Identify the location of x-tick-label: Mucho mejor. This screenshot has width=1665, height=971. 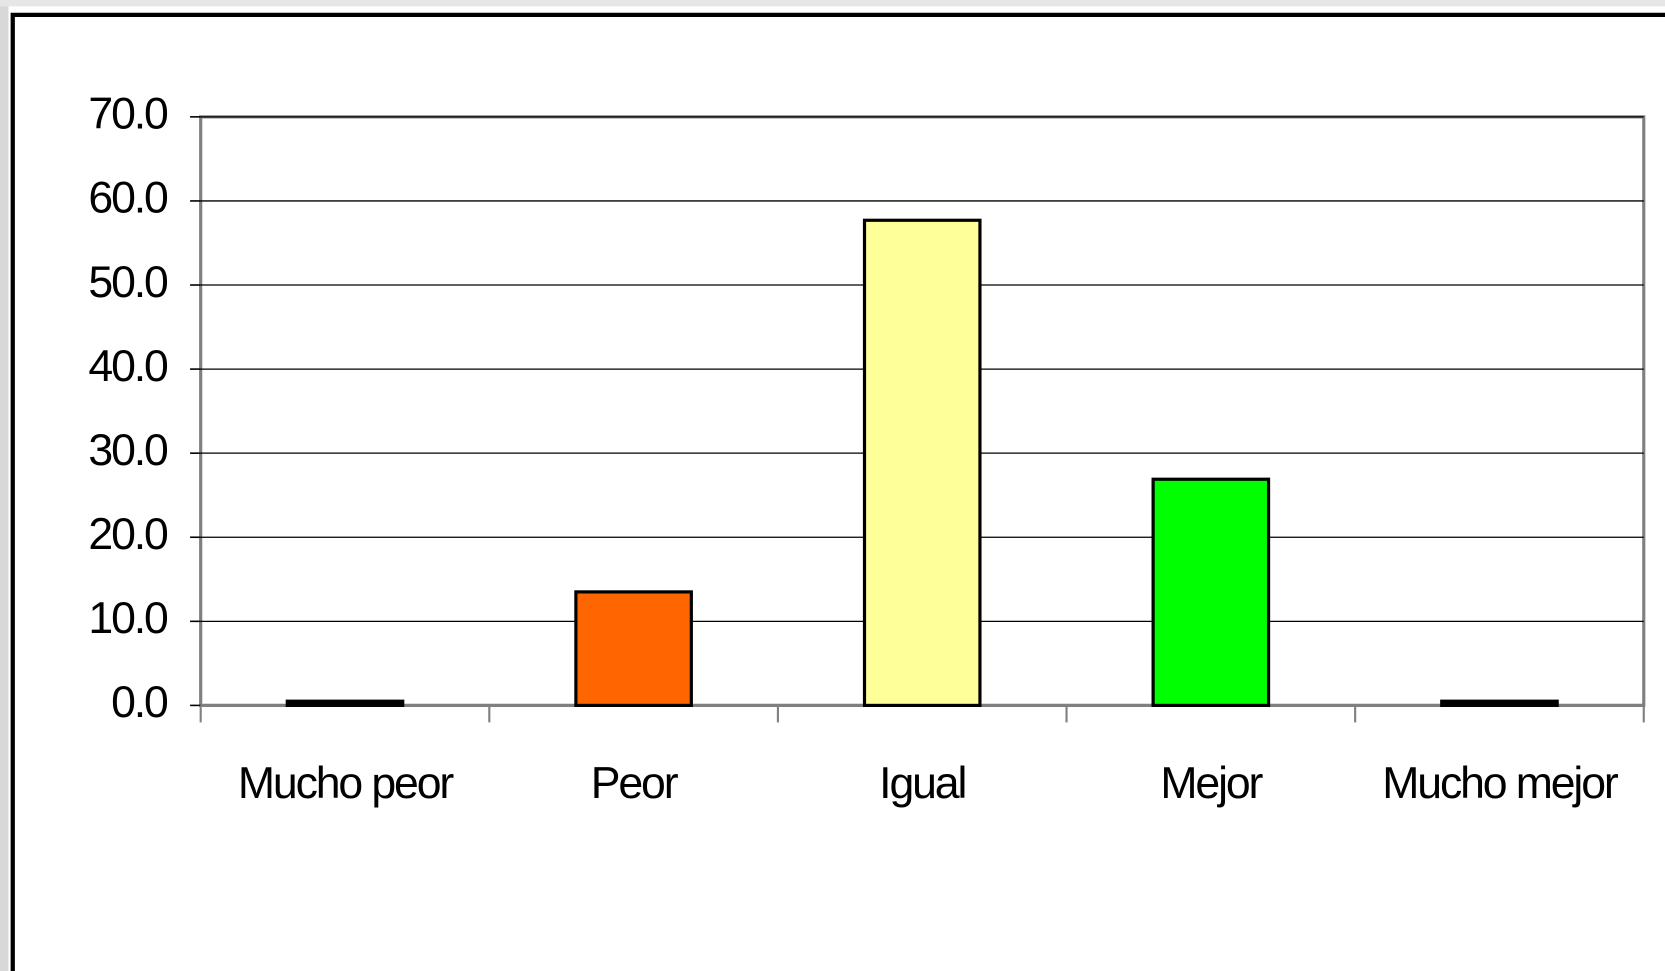
(1500, 783).